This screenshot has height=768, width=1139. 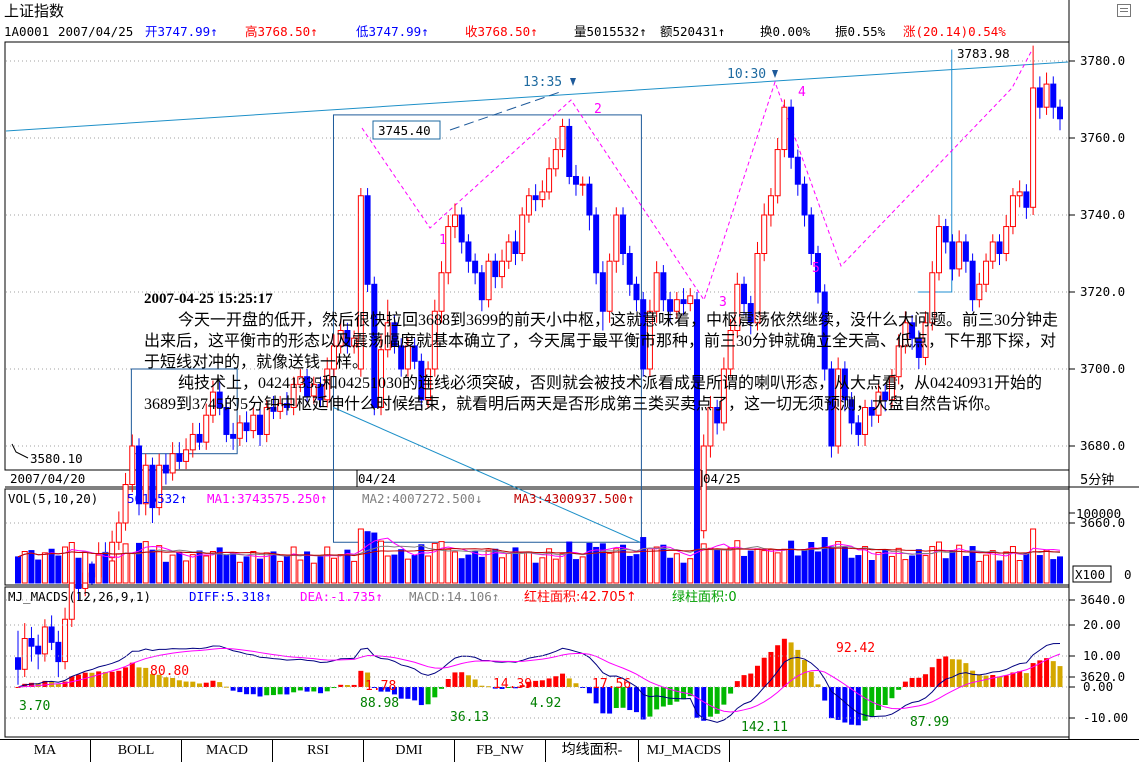 I want to click on box-label-frame, so click(x=406, y=130).